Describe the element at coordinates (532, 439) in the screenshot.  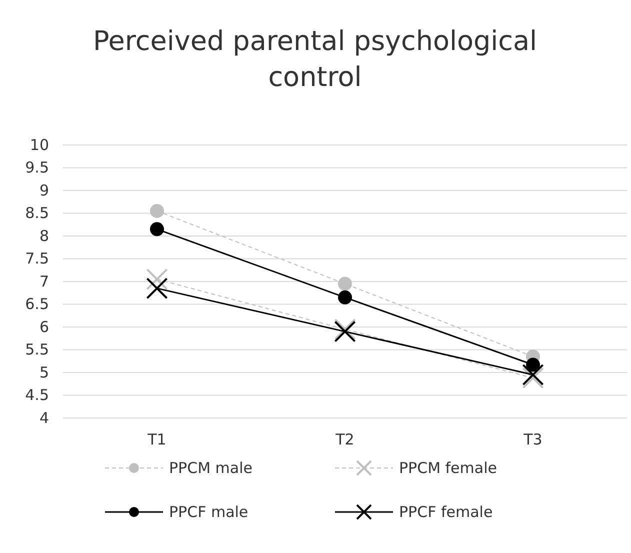
I see `x-tick-label: T3` at that location.